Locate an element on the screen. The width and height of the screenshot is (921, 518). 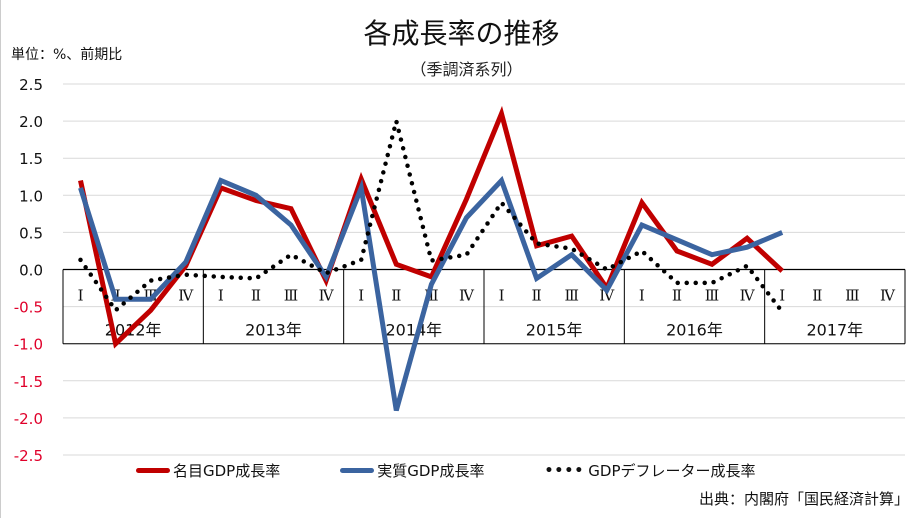
legend-swatch-deflator: •••• is located at coordinates (564, 470).